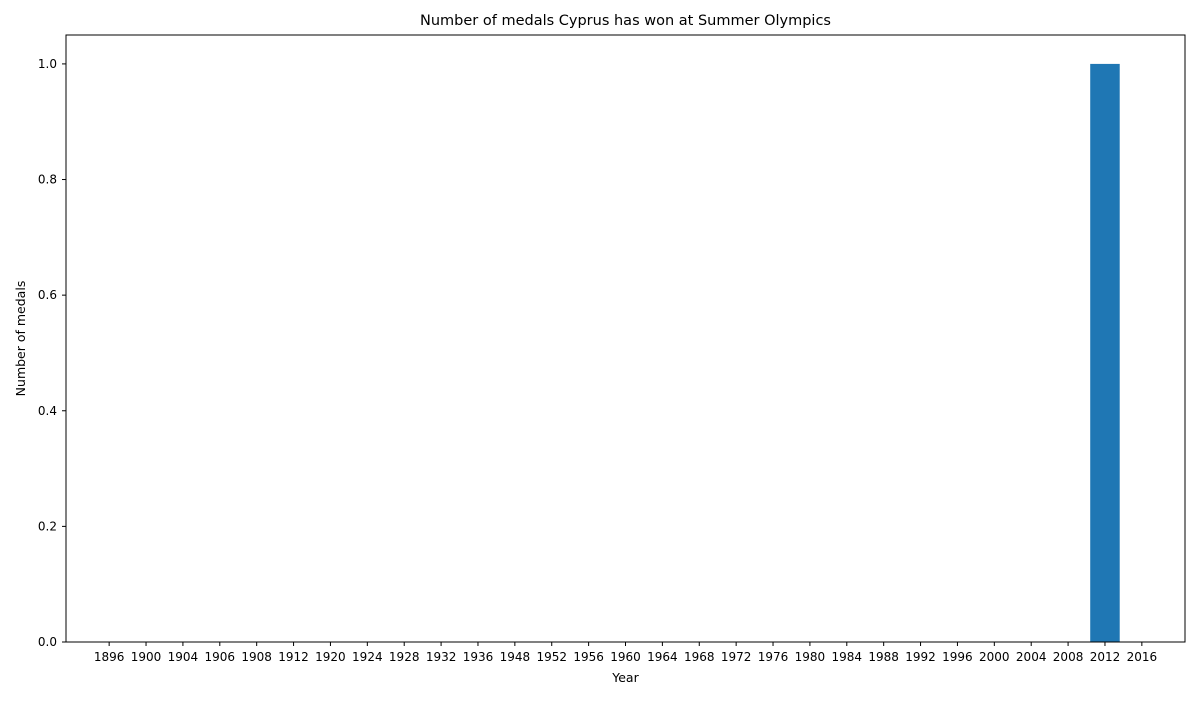 The height and width of the screenshot is (704, 1200). I want to click on y-tick-label: 0.8, so click(47, 180).